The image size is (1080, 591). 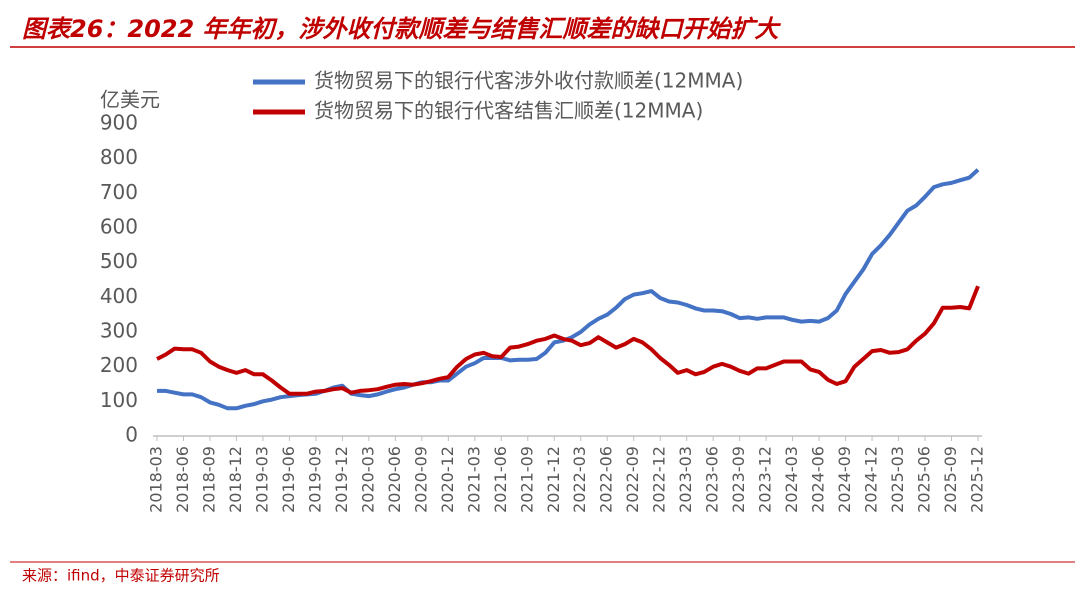 I want to click on series-line, so click(x=568, y=340).